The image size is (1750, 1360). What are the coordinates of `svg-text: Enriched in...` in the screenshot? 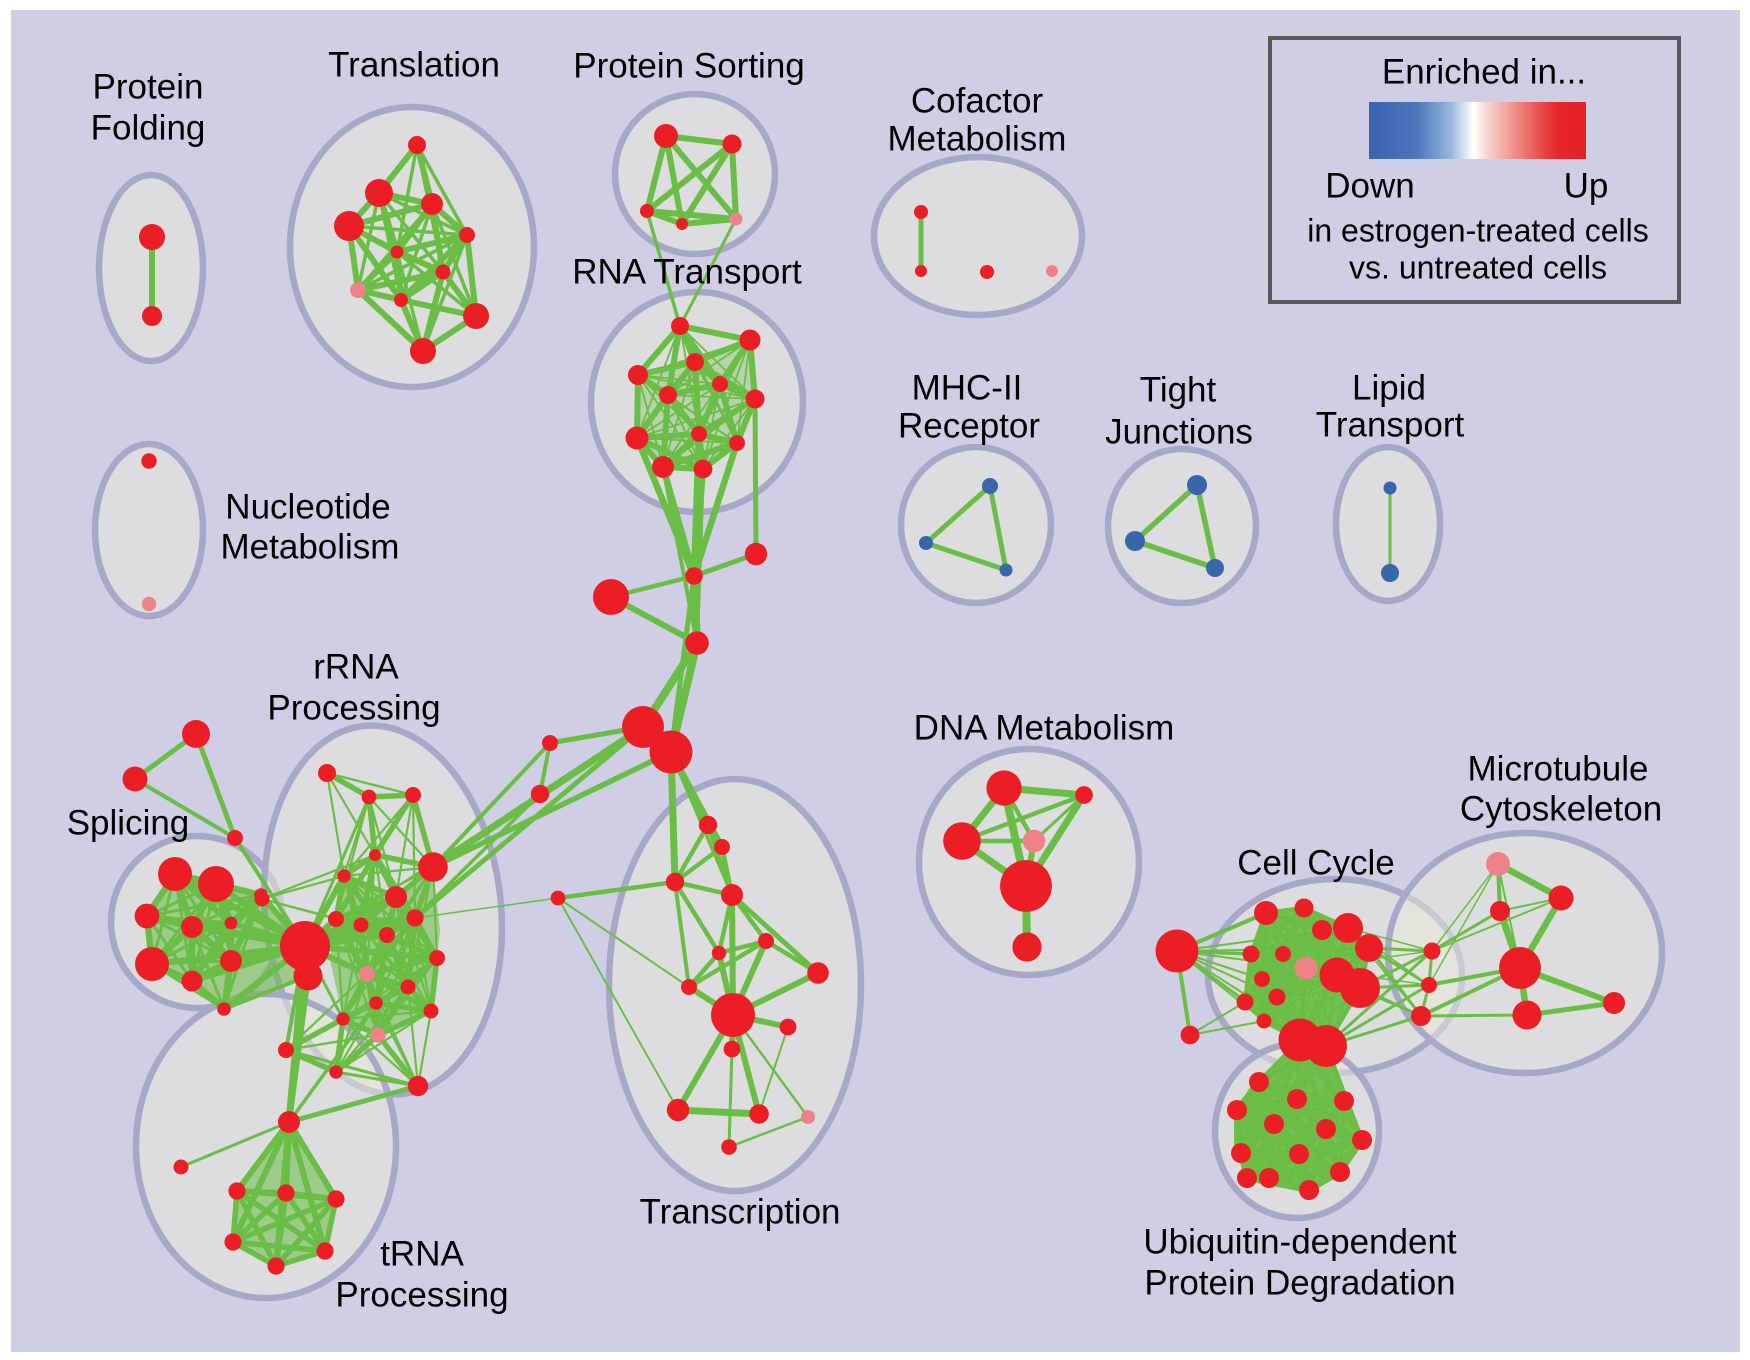 It's located at (1484, 72).